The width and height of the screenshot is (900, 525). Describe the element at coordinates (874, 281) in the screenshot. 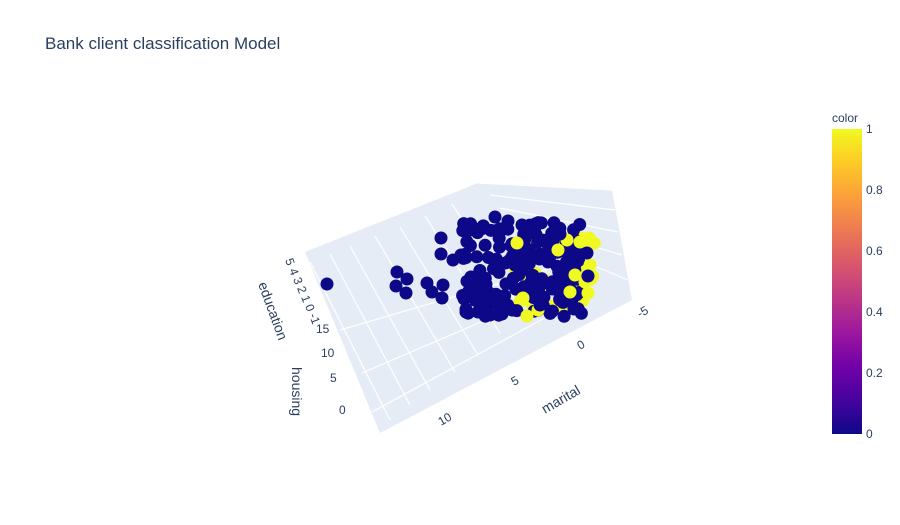

I see `colorbar-ticks: 0 0.2 0.4 0.6 0.8 1` at that location.